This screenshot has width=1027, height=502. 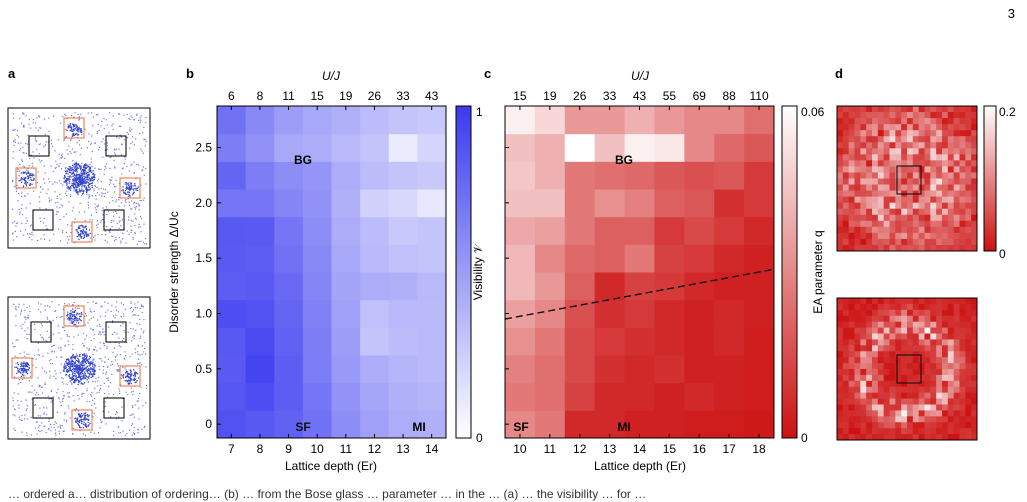 What do you see at coordinates (463, 272) in the screenshot?
I see `colorbar-b` at bounding box center [463, 272].